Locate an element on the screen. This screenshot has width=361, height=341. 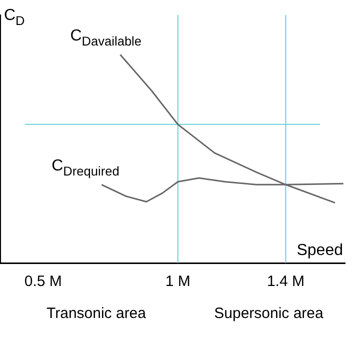
x-tick-label: 0.5 M is located at coordinates (43, 281).